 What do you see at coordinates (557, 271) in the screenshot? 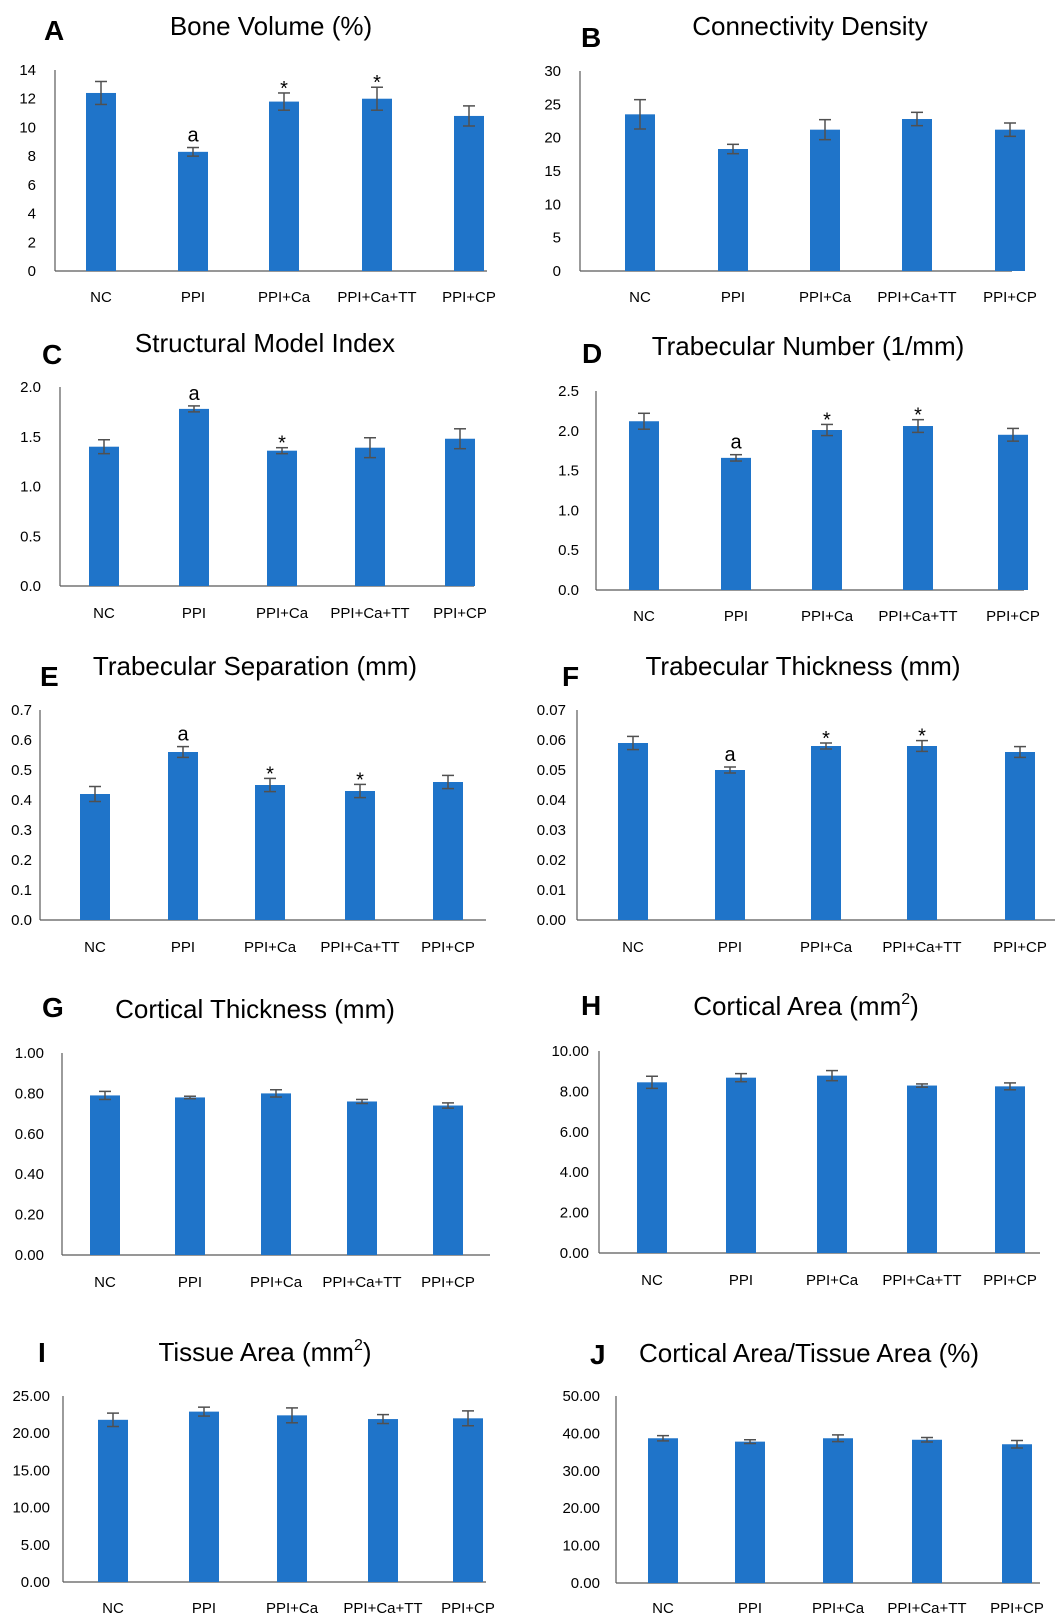
I see `y-tick-label: 0` at bounding box center [557, 271].